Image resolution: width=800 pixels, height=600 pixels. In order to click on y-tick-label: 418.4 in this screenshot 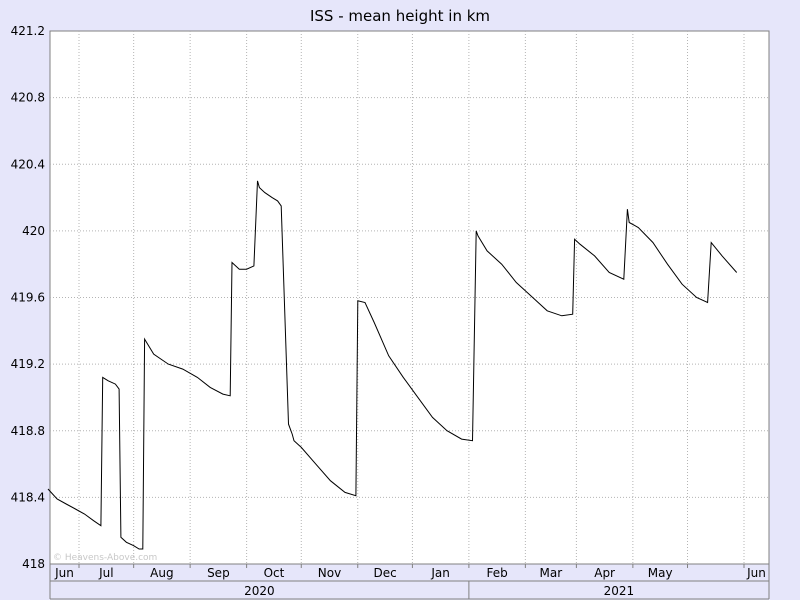, I will do `click(28, 497)`.